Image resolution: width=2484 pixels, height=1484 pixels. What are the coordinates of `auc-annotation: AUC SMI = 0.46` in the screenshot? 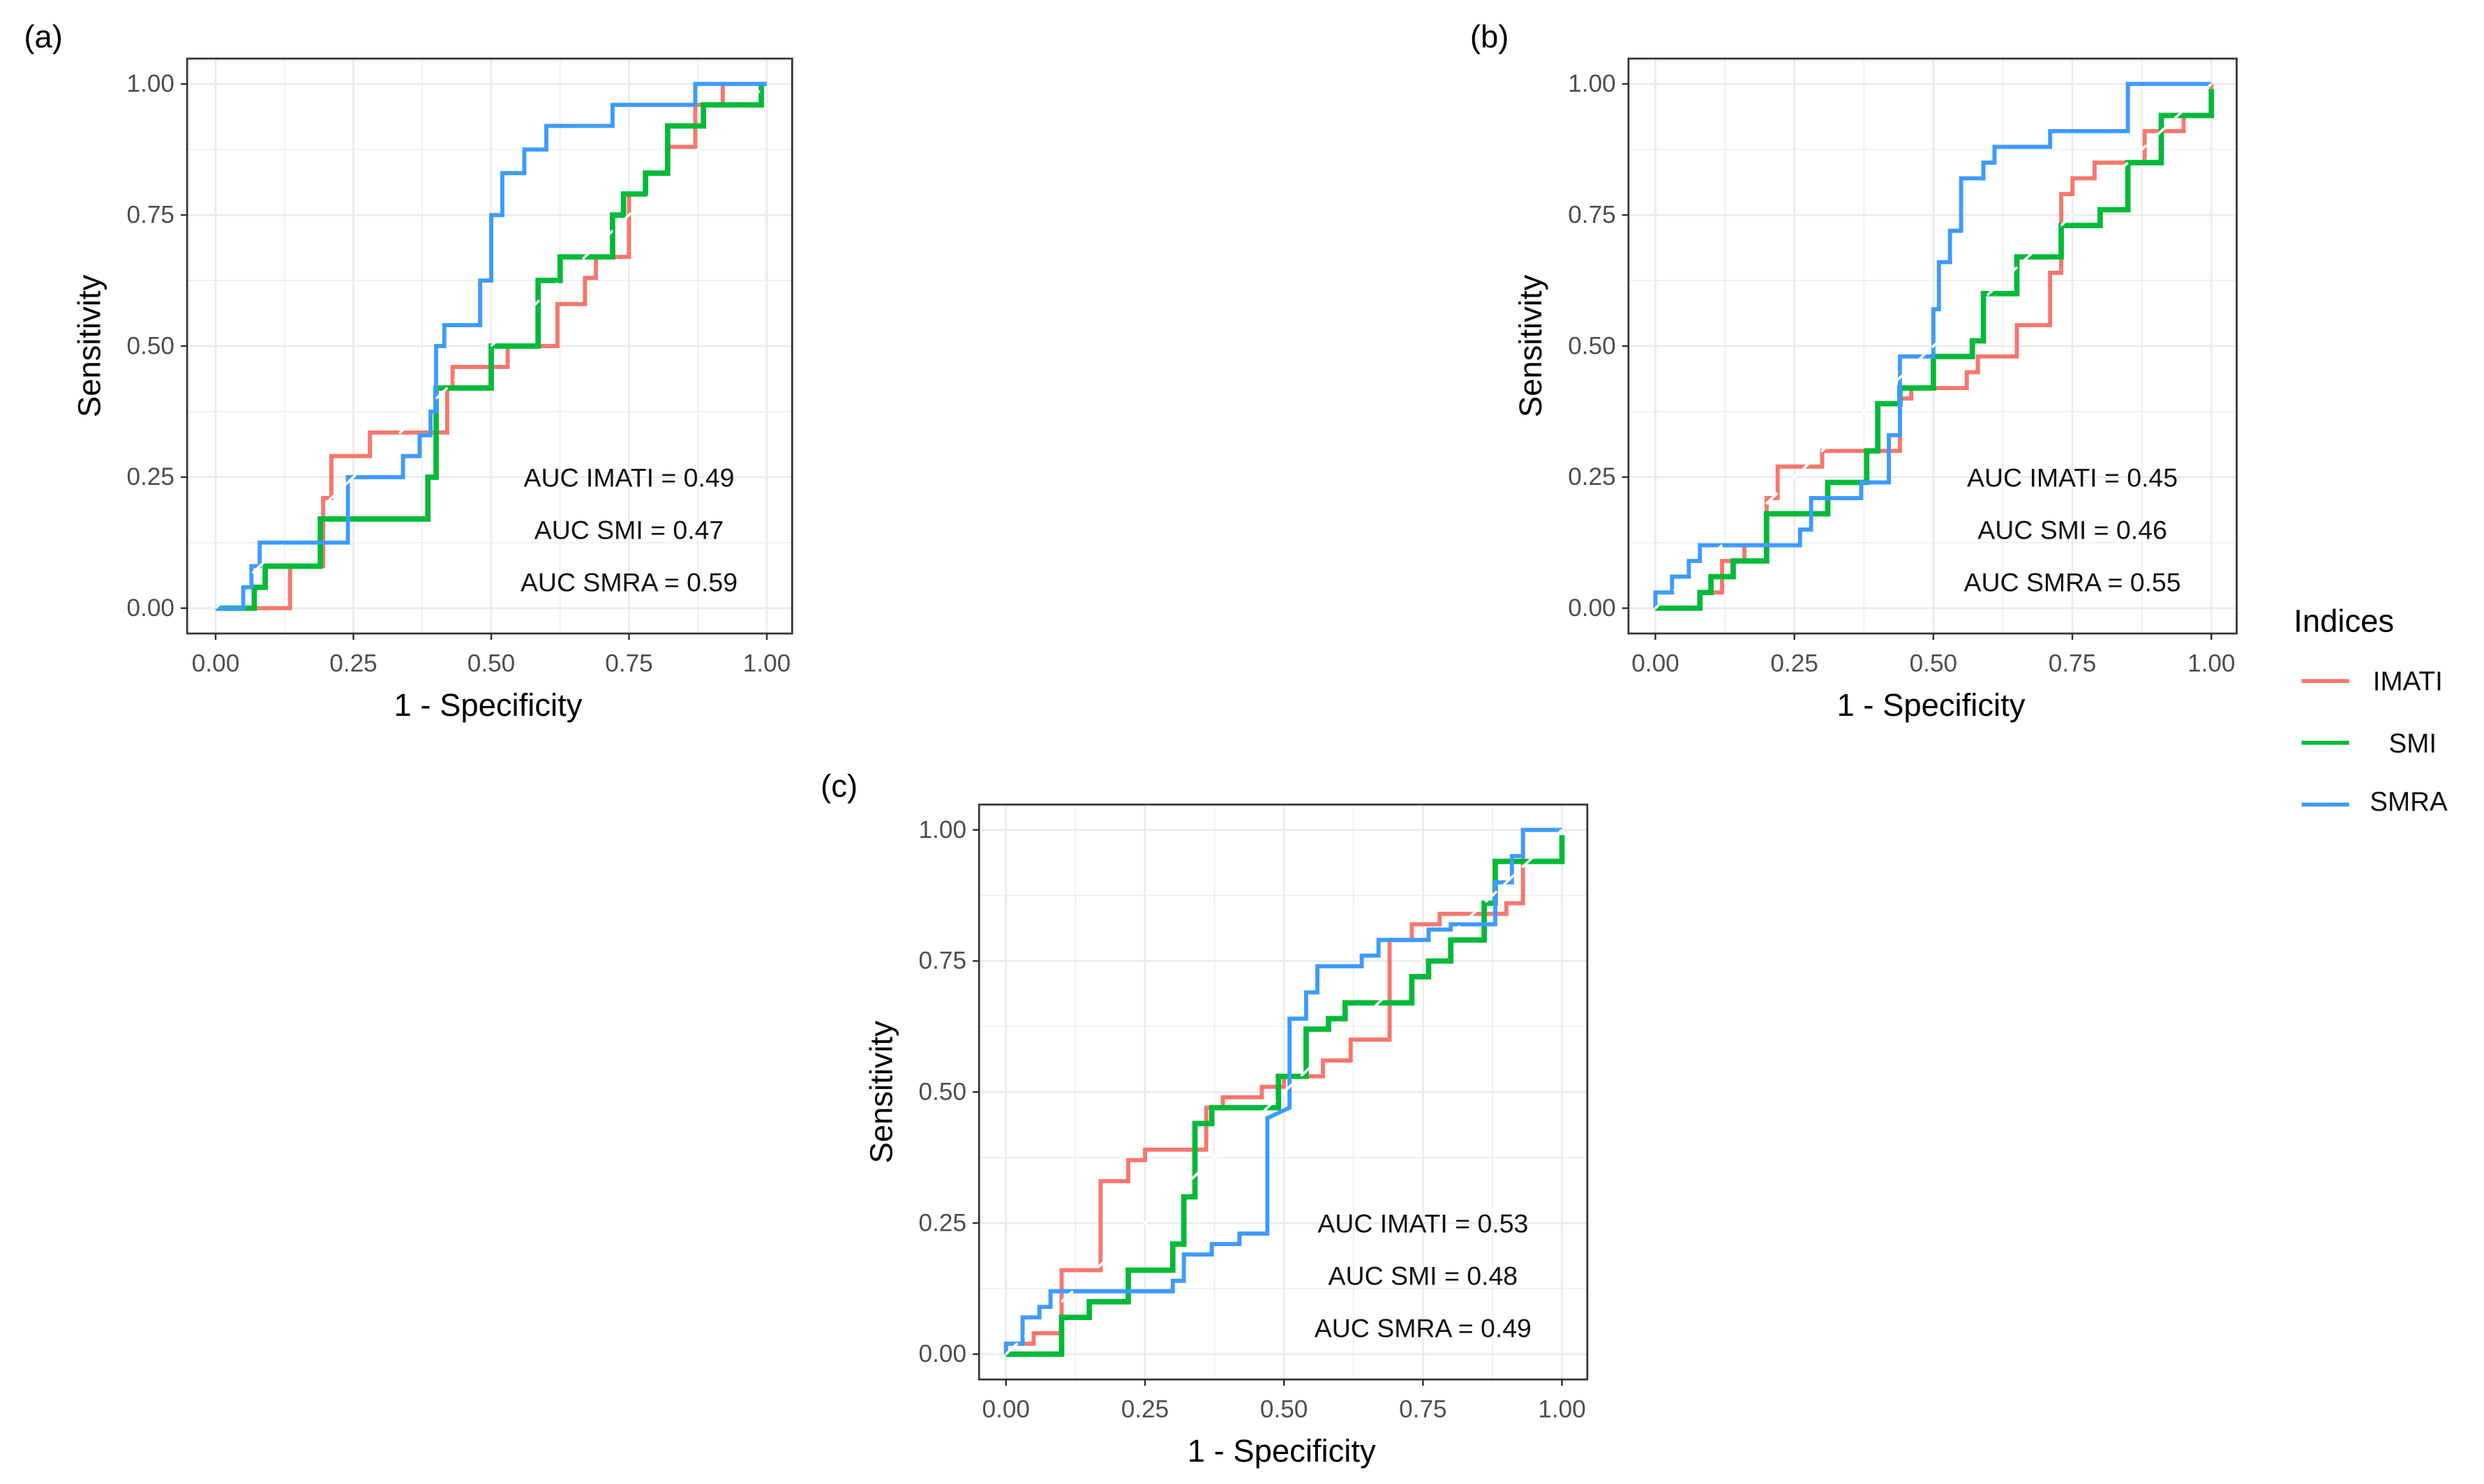 It's located at (2072, 529).